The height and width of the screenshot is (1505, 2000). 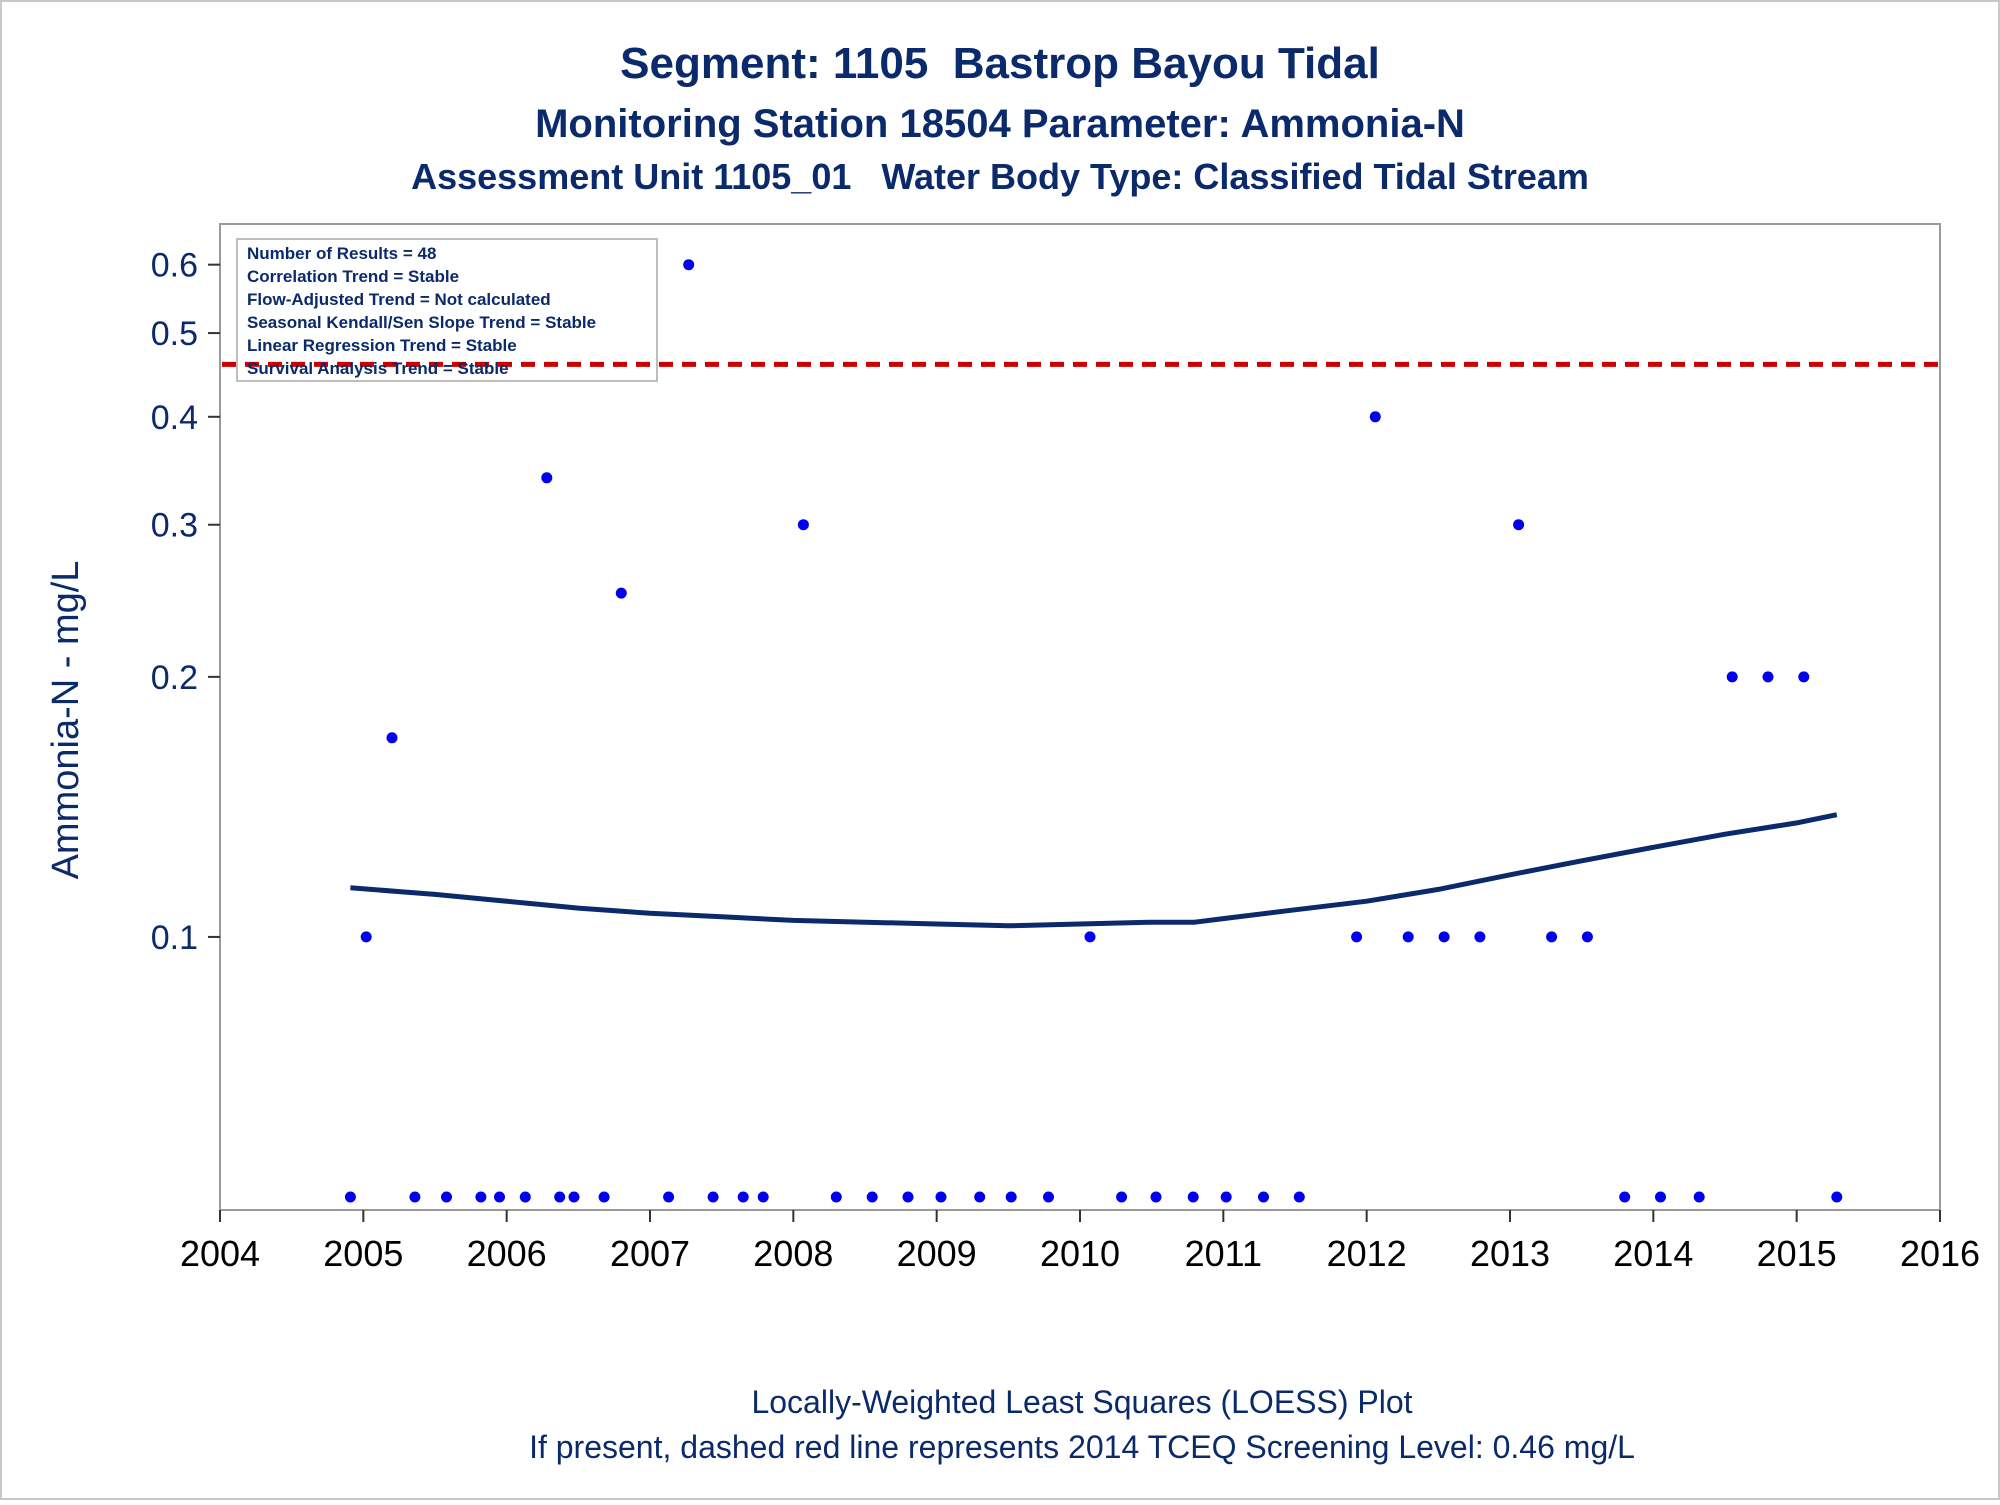 What do you see at coordinates (66, 720) in the screenshot?
I see `y-axis-label: Ammonia-N - mg/L` at bounding box center [66, 720].